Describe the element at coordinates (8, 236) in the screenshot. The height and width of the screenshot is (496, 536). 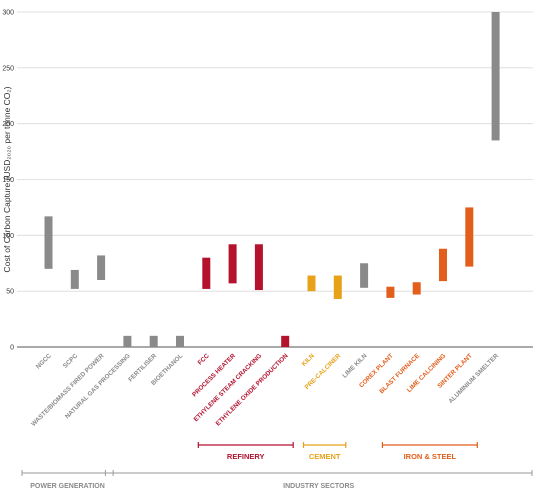
I see `y-tick-label: 100` at that location.